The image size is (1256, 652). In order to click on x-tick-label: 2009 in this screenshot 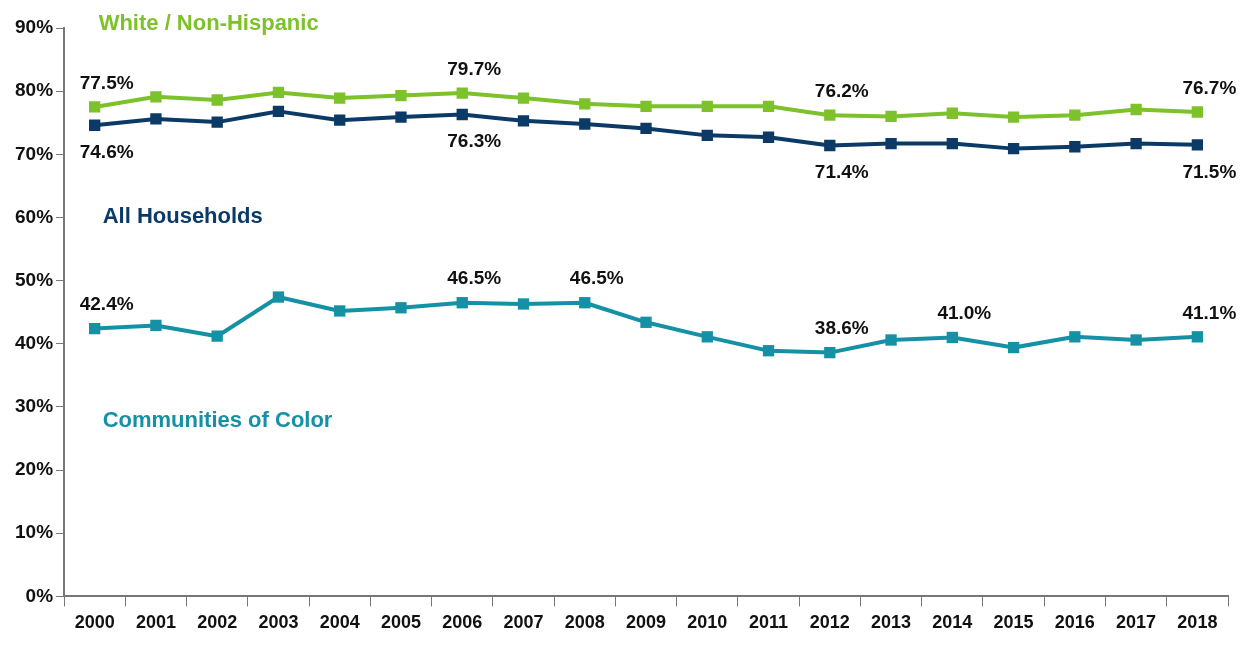, I will do `click(646, 622)`.